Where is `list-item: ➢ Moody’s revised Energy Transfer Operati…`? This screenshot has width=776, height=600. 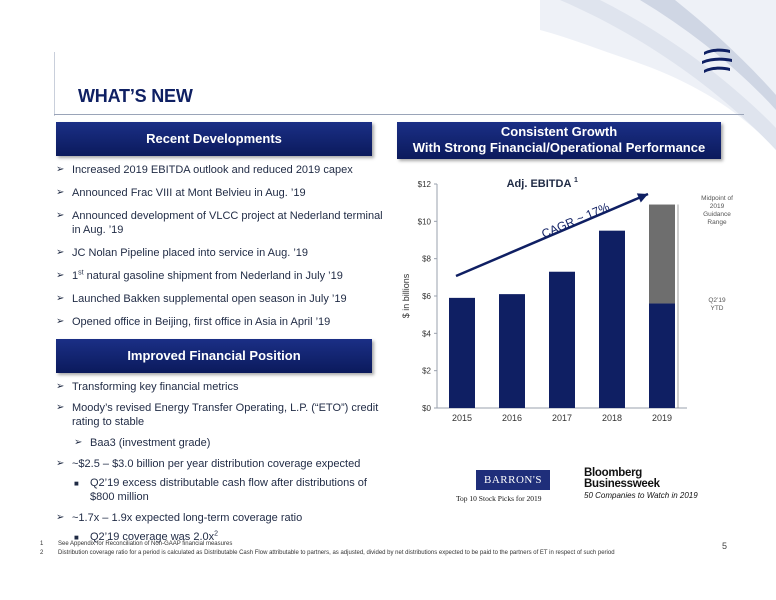 list-item: ➢ Moody’s revised Energy Transfer Operati… is located at coordinates (217, 415).